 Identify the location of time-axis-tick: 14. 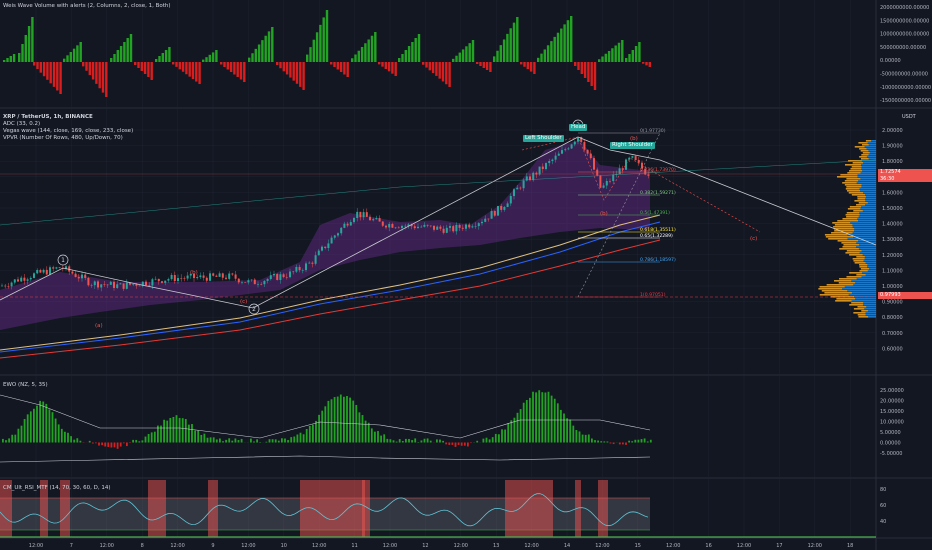
(567, 546).